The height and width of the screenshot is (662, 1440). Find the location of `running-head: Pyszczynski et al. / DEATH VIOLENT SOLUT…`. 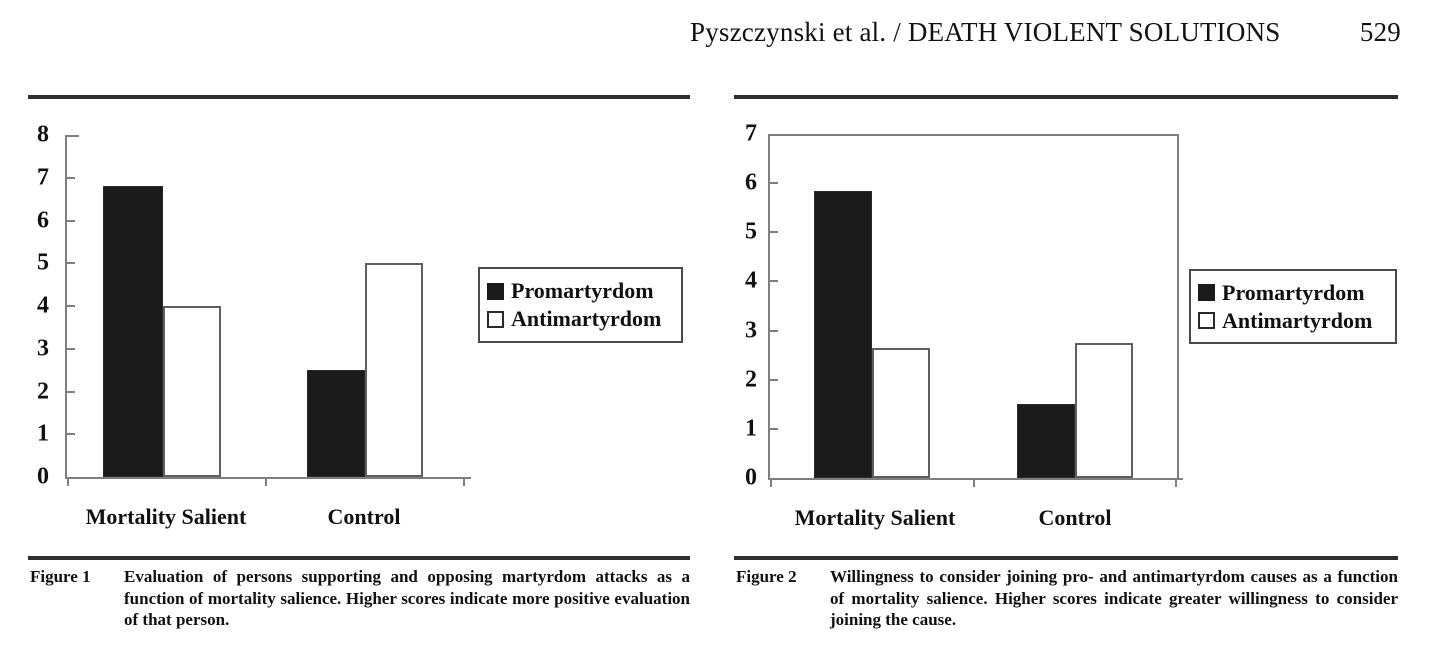

running-head: Pyszczynski et al. / DEATH VIOLENT SOLUT… is located at coordinates (1045, 32).